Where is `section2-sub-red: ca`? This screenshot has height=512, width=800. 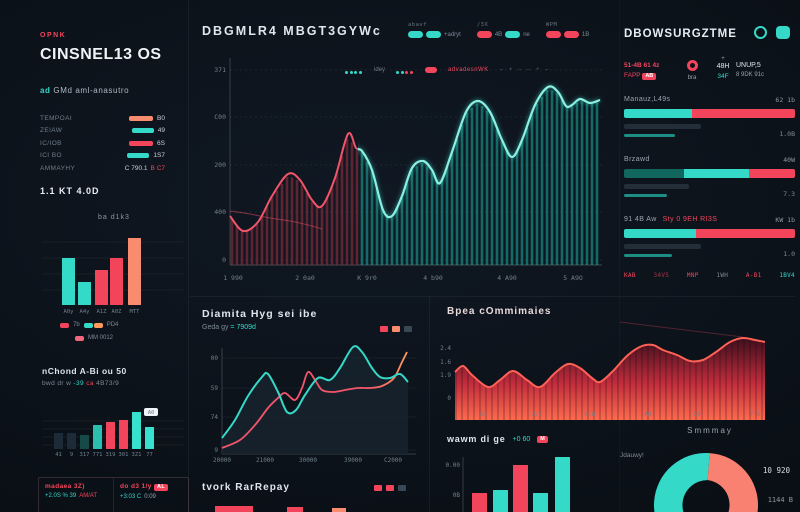
section2-sub-red: ca is located at coordinates (91, 383).